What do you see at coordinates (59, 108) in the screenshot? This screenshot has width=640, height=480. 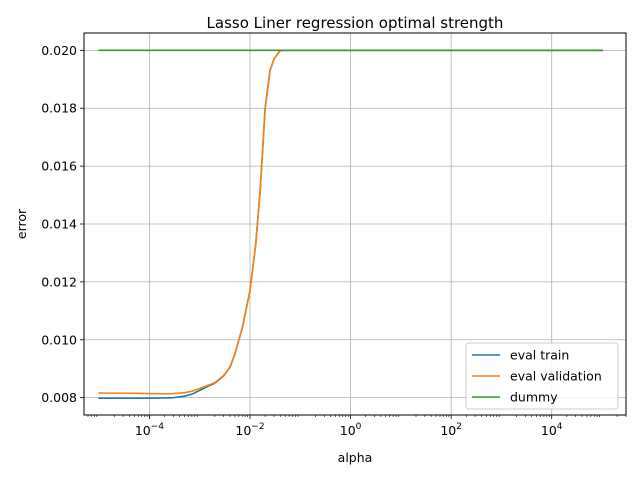 I see `y-tick-label: 0.018` at bounding box center [59, 108].